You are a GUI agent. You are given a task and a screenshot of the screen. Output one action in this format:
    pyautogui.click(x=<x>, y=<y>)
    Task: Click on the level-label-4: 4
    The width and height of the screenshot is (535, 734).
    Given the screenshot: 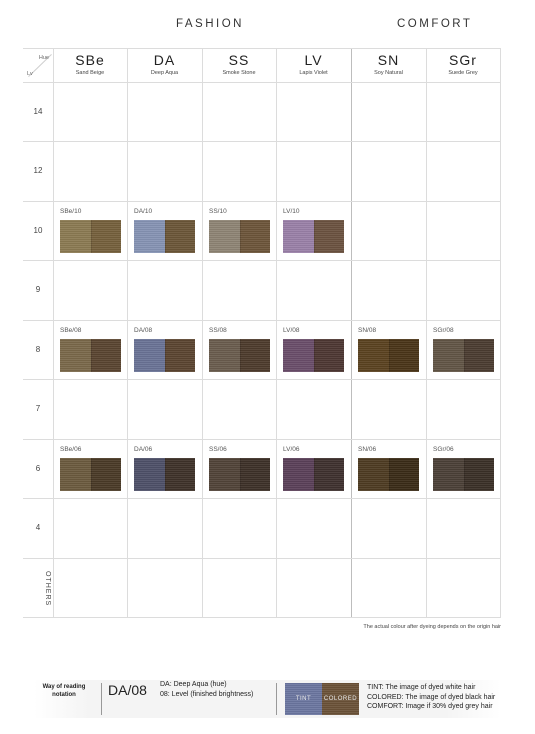 What is the action you would take?
    pyautogui.click(x=38, y=527)
    